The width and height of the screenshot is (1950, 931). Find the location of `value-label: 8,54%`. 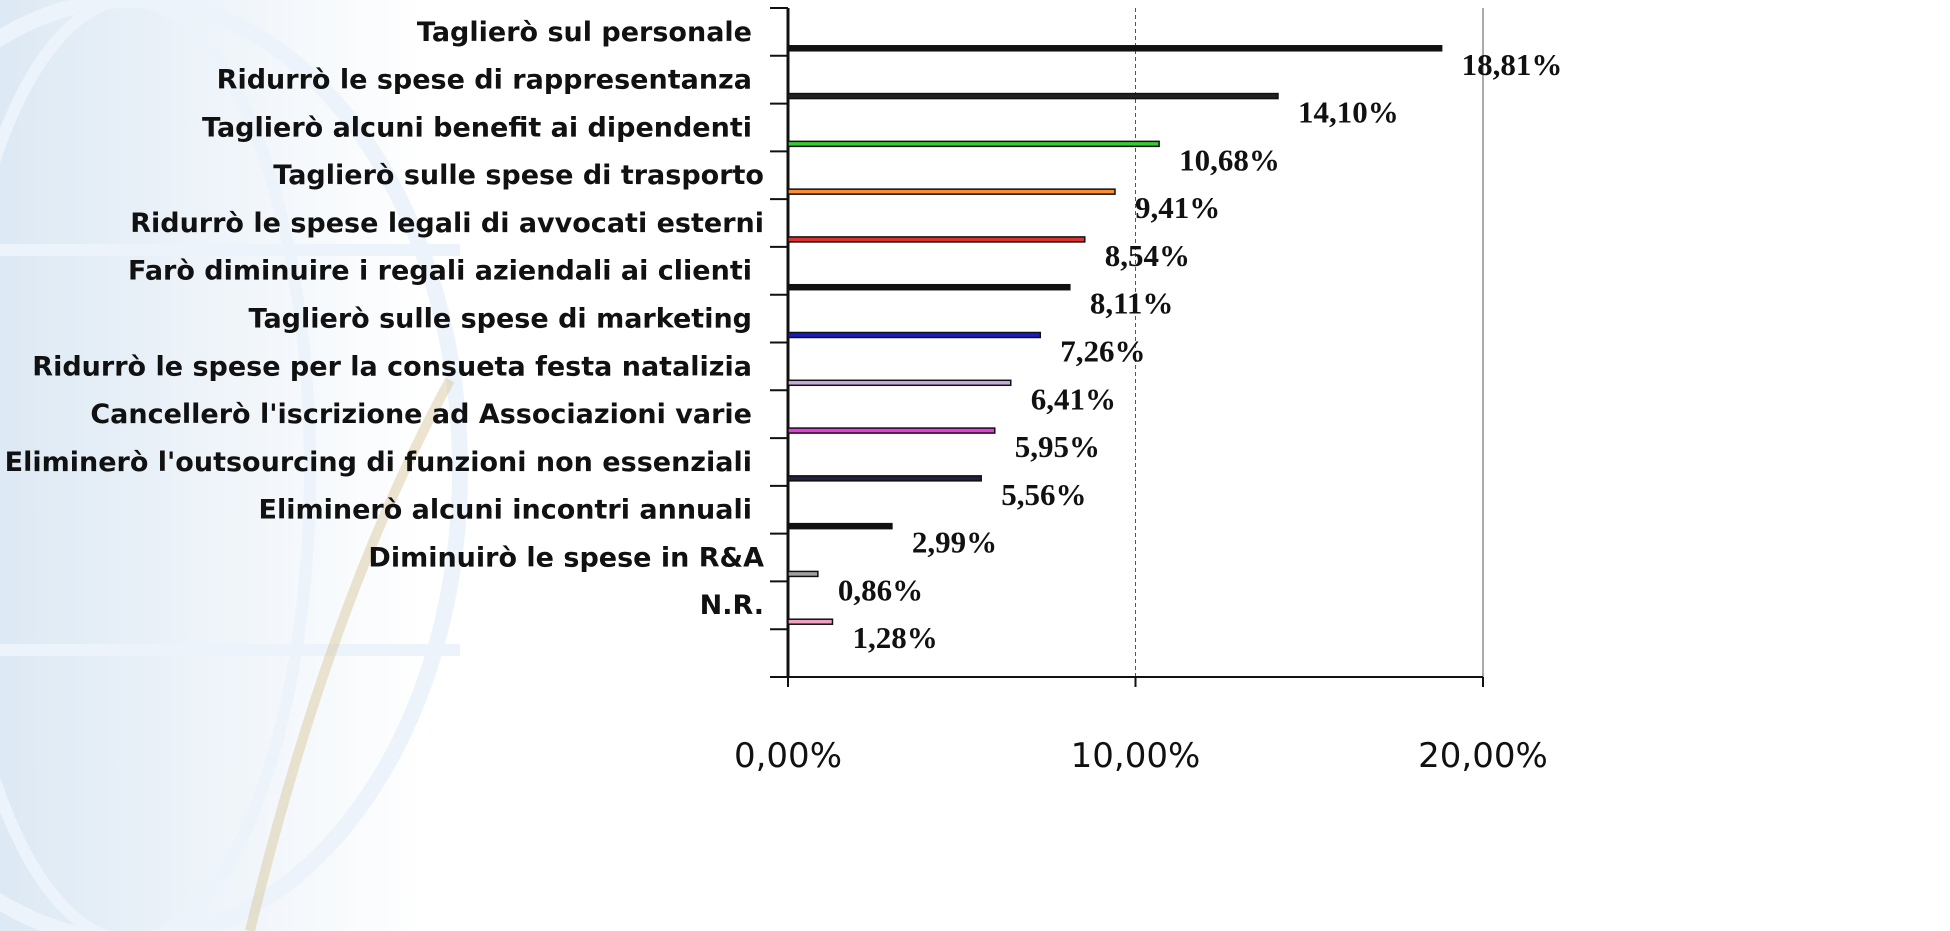

value-label: 8,54% is located at coordinates (1147, 255).